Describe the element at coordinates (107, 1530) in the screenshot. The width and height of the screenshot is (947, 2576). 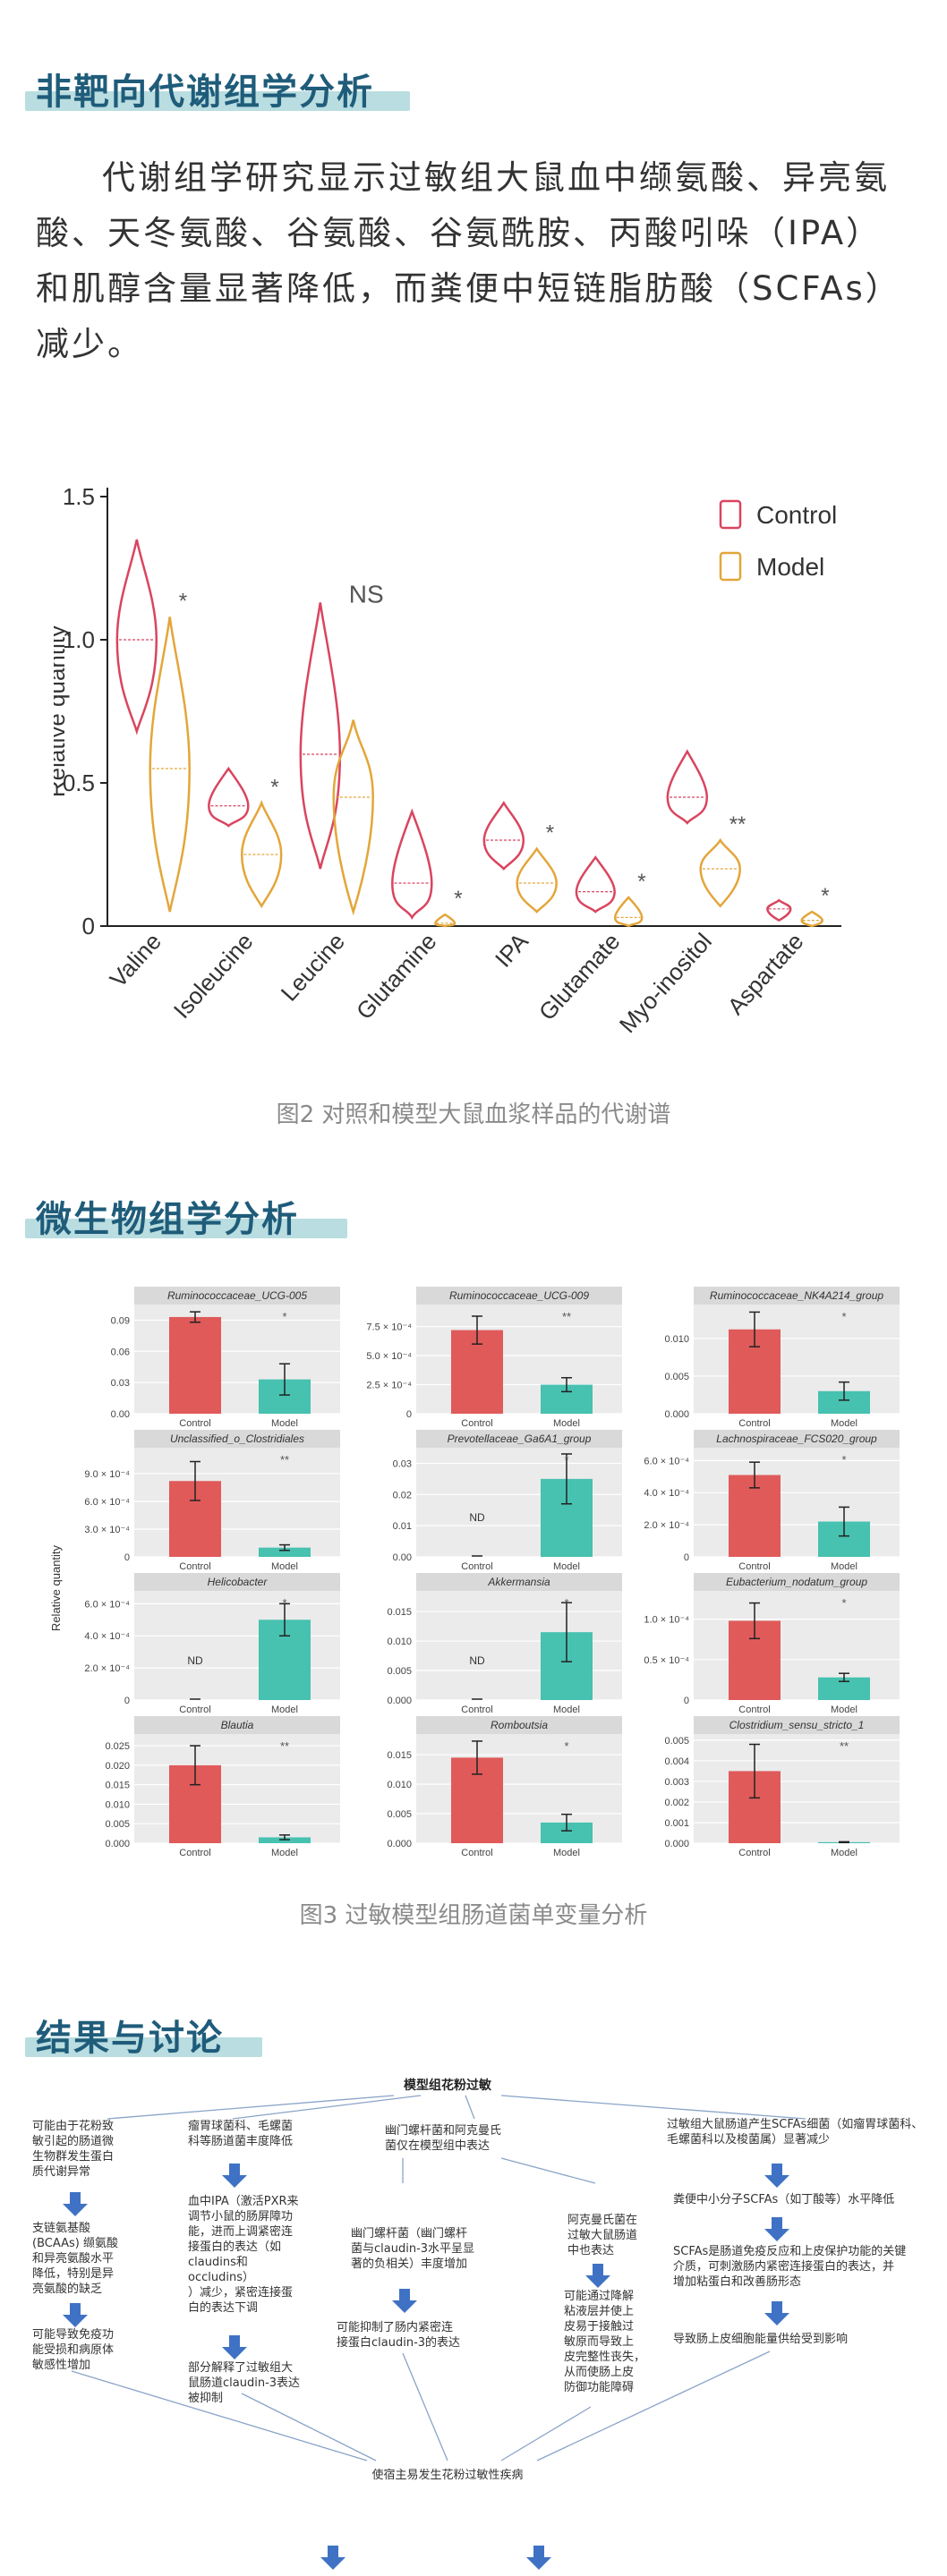
I see `y-tick-label: 3.0 × 10⁻⁴` at that location.